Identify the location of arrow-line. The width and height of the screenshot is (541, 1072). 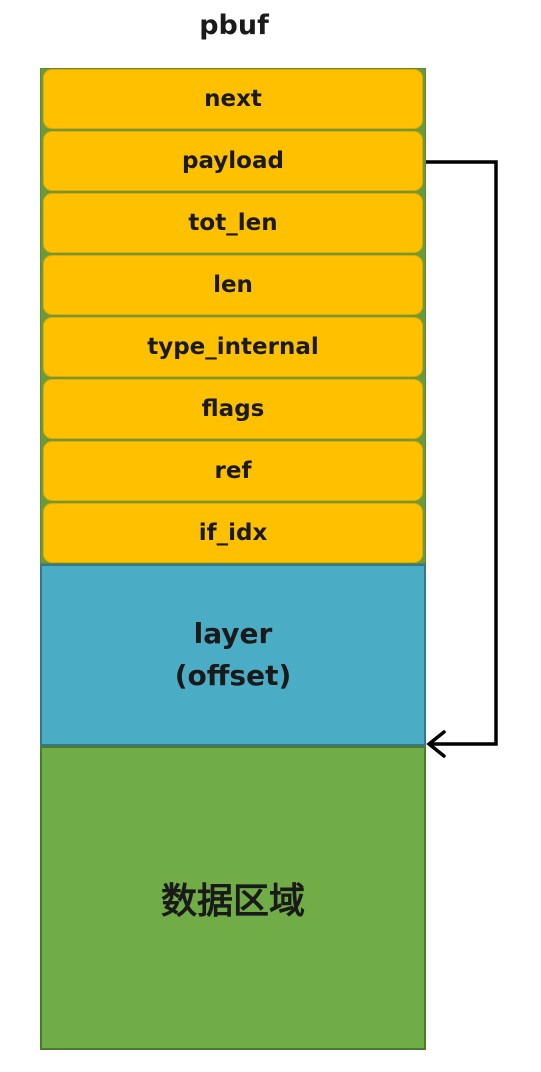
(462, 453).